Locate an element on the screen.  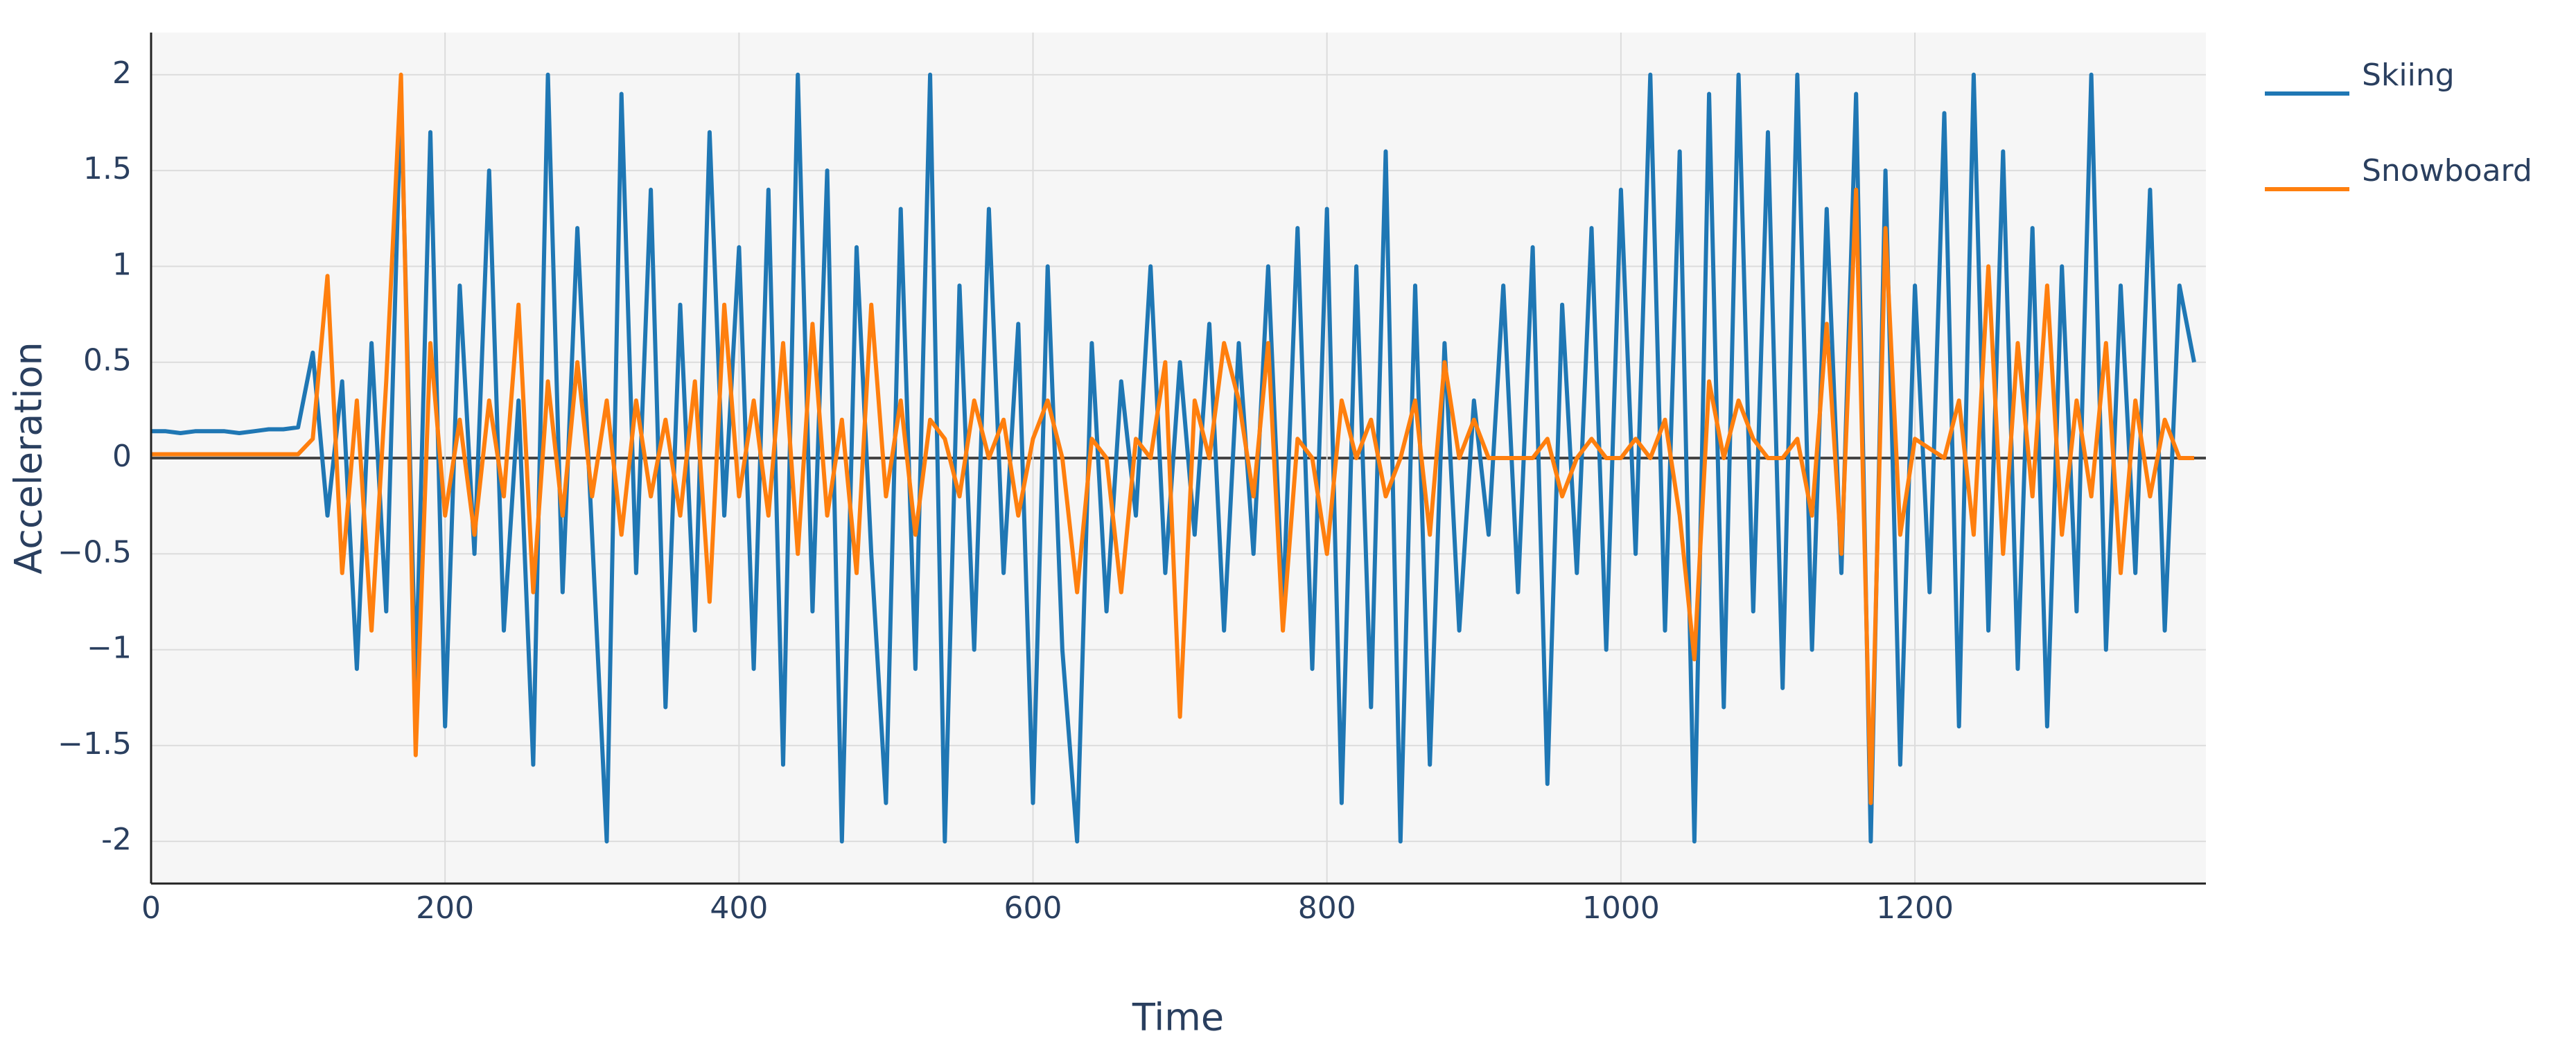
x-tick-label: 600 is located at coordinates (1033, 908).